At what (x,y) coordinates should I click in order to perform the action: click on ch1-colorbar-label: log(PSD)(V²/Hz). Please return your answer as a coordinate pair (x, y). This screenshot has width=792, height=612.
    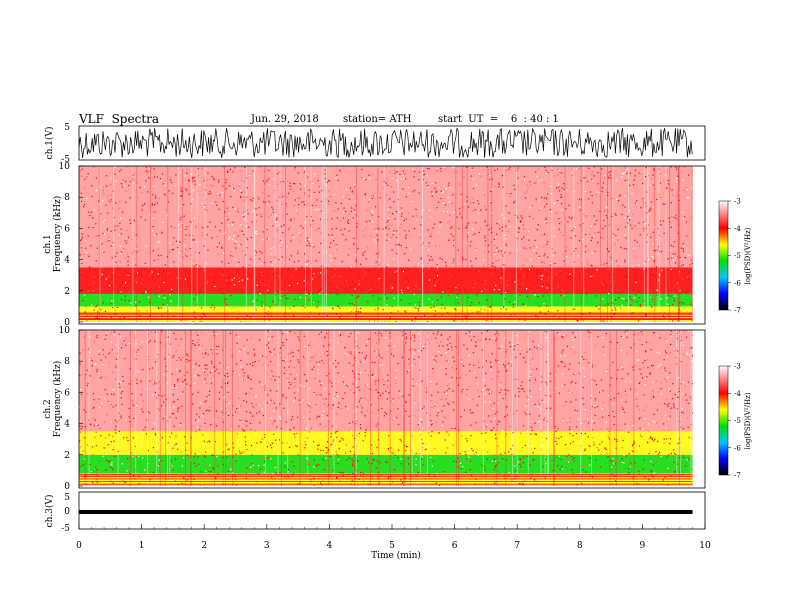
    Looking at the image, I should click on (748, 255).